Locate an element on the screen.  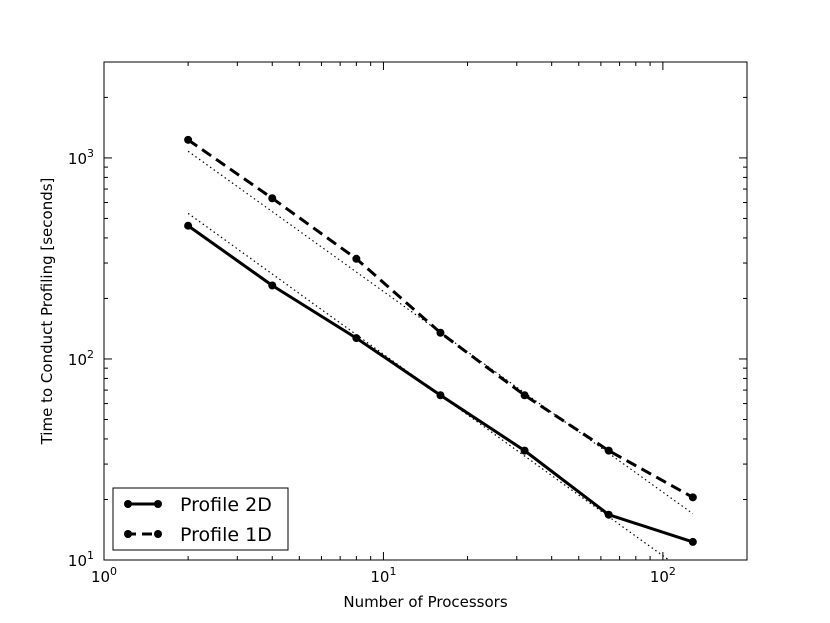
legend: Profile 2D Profile 1D is located at coordinates (200, 519).